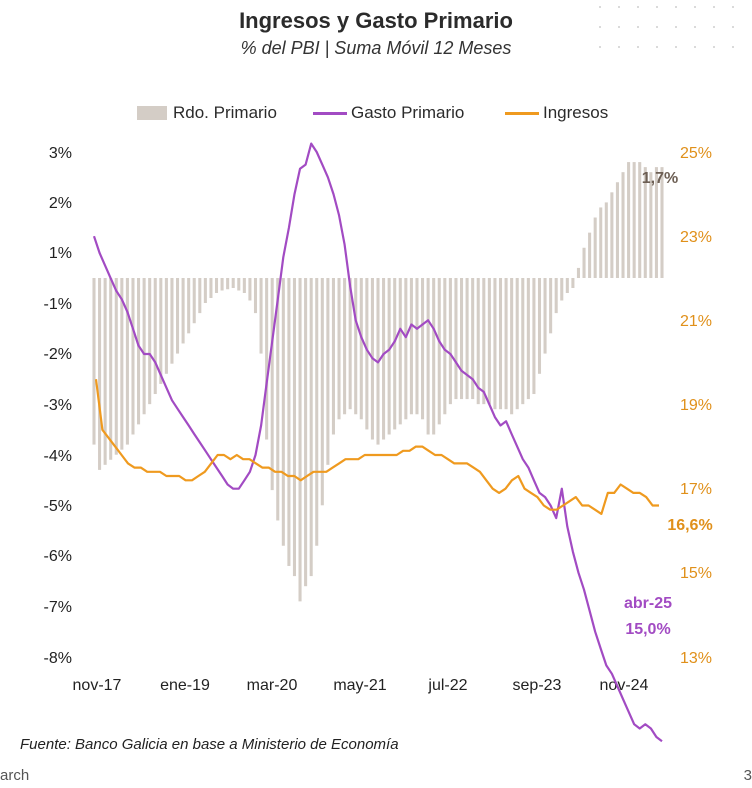  What do you see at coordinates (537, 685) in the screenshot?
I see `x-axis-tick-label: sep-23` at bounding box center [537, 685].